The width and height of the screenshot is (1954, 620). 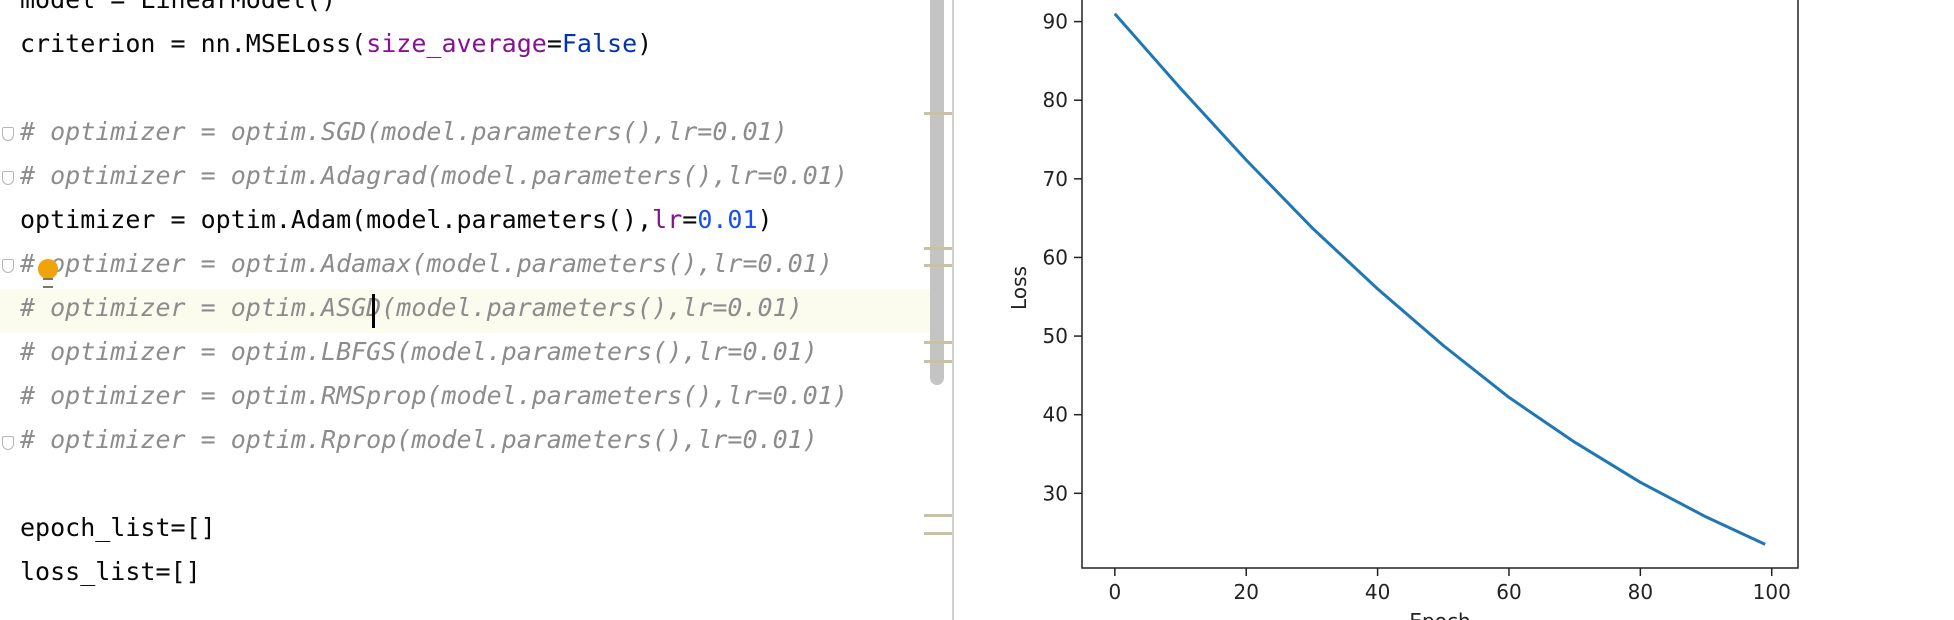 I want to click on text-caret, so click(x=373, y=311).